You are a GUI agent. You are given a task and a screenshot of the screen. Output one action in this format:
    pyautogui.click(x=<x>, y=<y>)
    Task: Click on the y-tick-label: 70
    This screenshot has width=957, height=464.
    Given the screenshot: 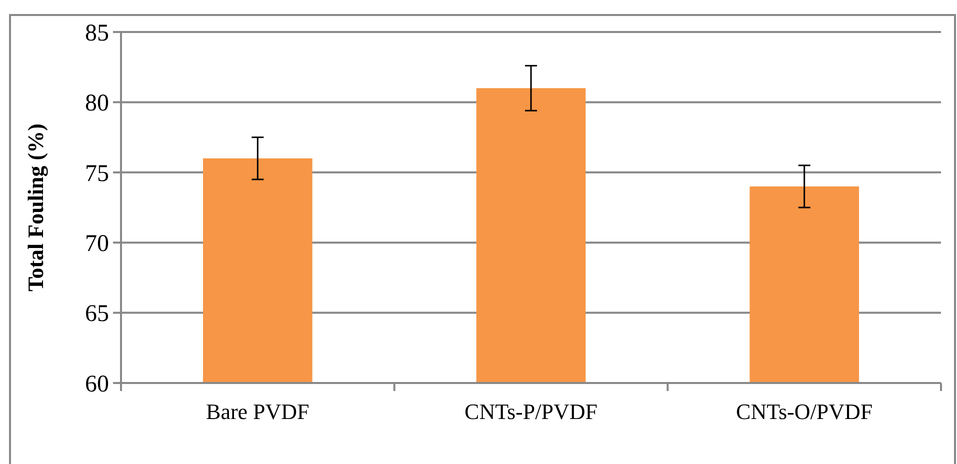 What is the action you would take?
    pyautogui.click(x=97, y=244)
    